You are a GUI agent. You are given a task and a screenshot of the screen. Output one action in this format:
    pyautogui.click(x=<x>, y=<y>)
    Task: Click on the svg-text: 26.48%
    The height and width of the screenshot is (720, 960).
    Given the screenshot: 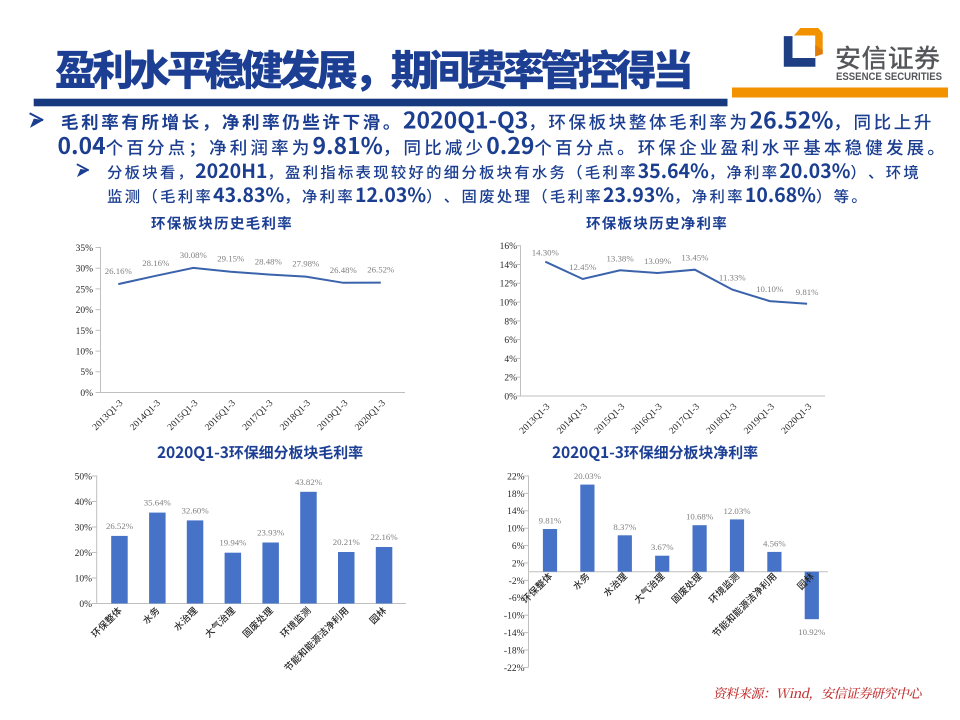 What is the action you would take?
    pyautogui.click(x=344, y=270)
    